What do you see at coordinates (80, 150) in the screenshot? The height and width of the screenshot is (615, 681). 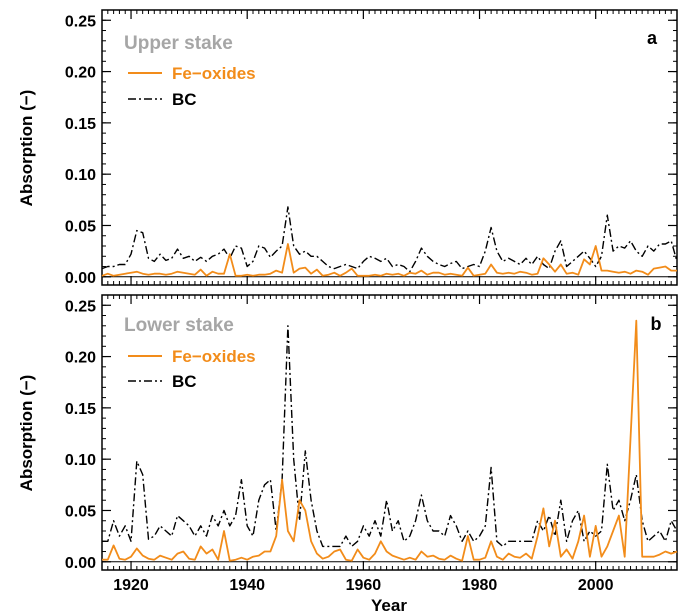 I see `y-tick-labels-upper: 0.00 0.05 0.10 0.15 0.20 0.25` at bounding box center [80, 150].